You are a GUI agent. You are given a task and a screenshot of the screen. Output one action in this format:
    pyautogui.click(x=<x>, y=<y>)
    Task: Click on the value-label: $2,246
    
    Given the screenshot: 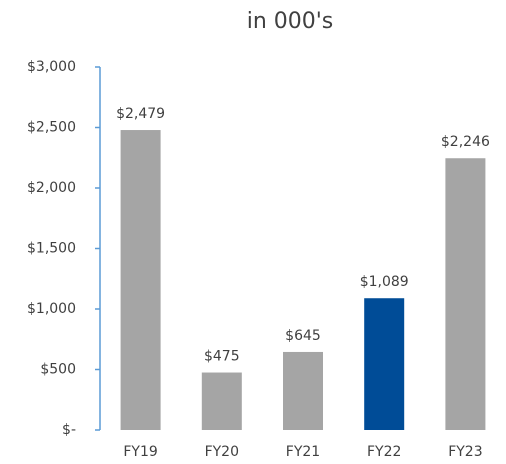 What is the action you would take?
    pyautogui.click(x=465, y=142)
    